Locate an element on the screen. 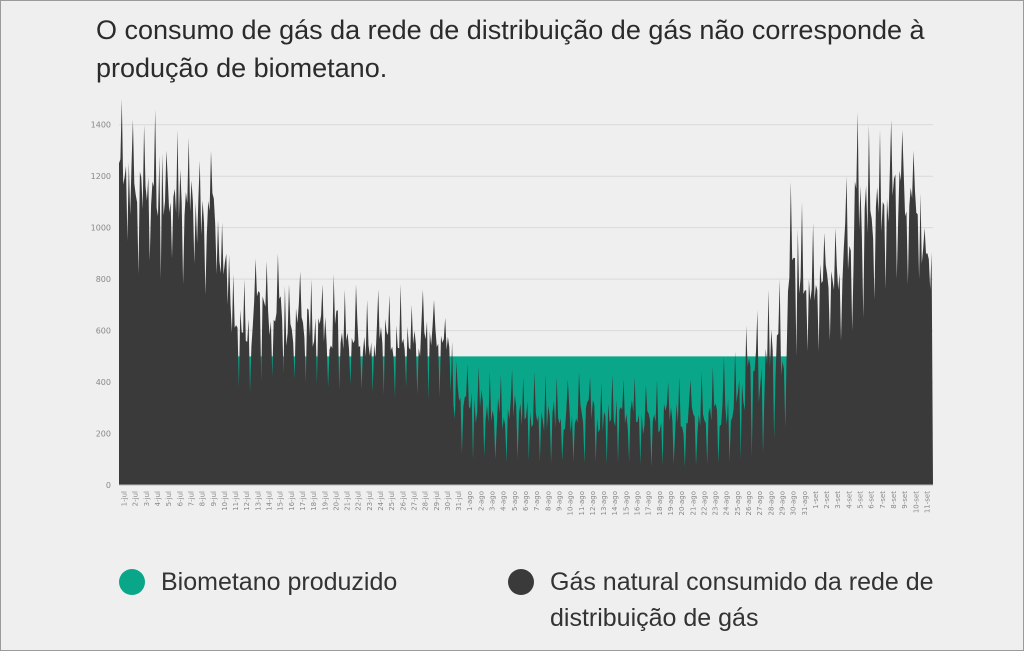 Image resolution: width=1024 pixels, height=651 pixels. x-tick-label: 19-jul is located at coordinates (325, 501).